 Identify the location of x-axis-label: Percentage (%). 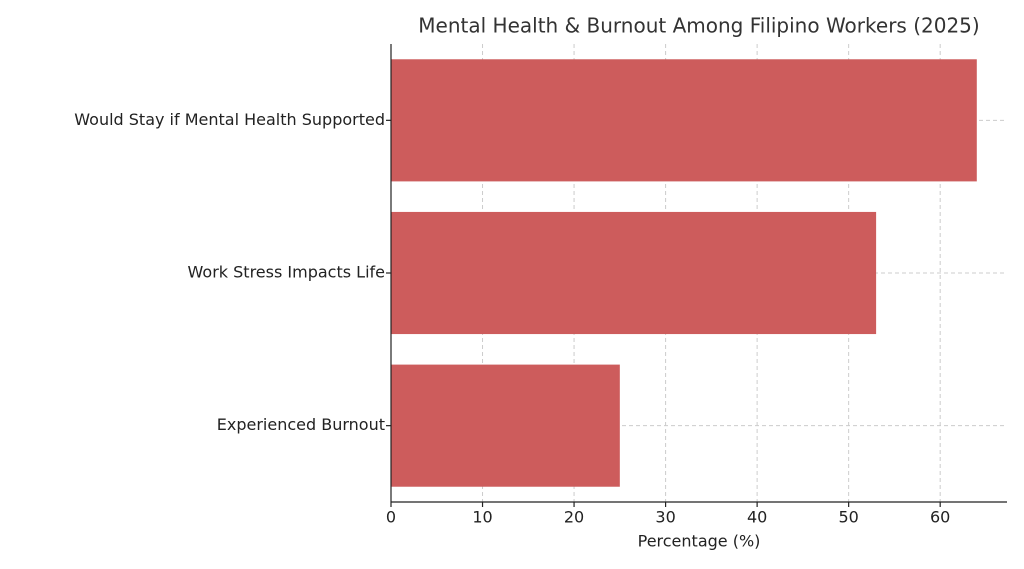
(699, 541).